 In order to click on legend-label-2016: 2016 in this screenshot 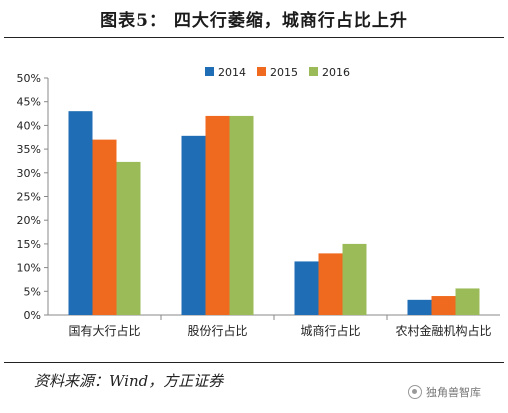, I will do `click(336, 72)`.